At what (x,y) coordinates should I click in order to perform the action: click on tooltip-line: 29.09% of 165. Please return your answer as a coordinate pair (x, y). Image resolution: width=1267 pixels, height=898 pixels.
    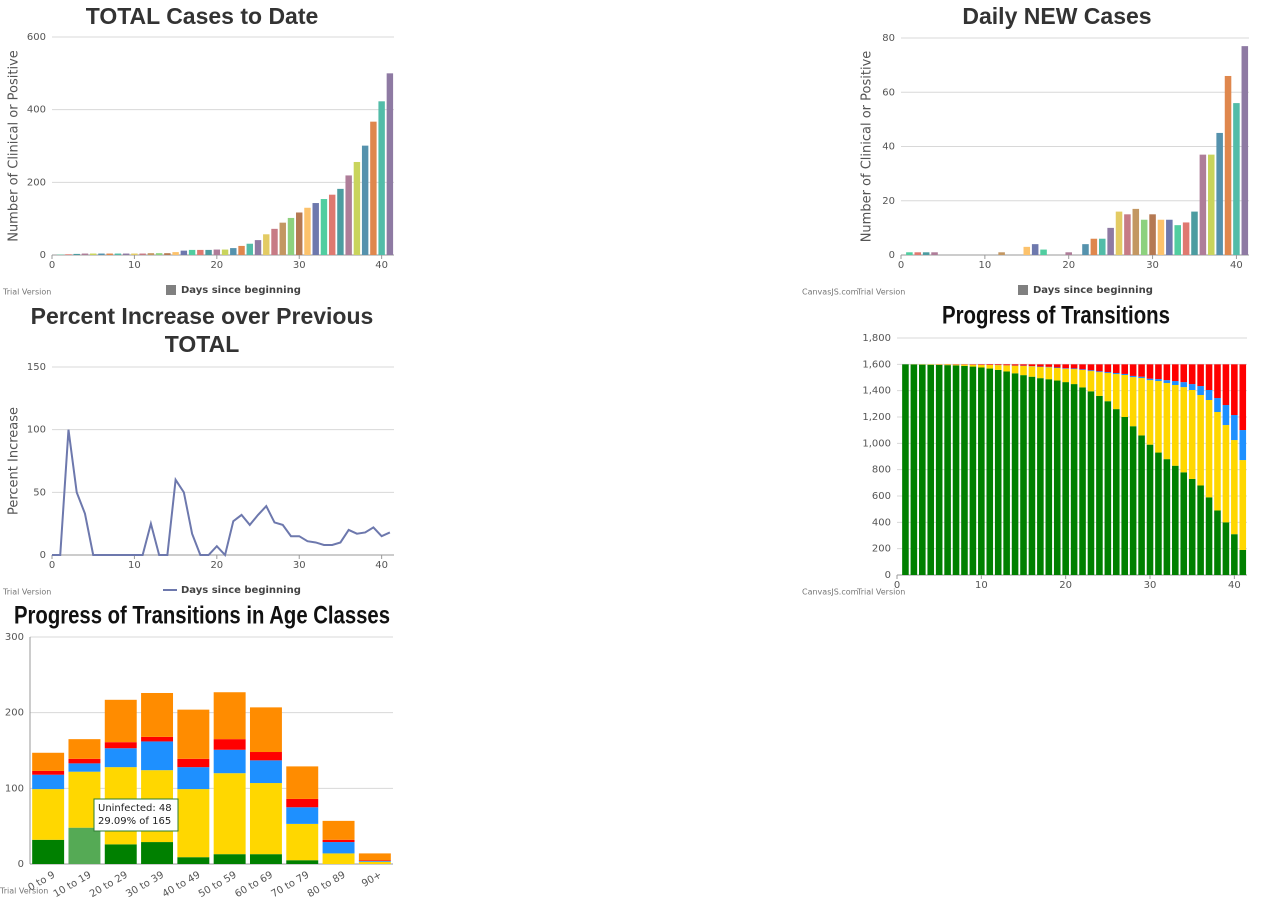
    Looking at the image, I should click on (134, 821).